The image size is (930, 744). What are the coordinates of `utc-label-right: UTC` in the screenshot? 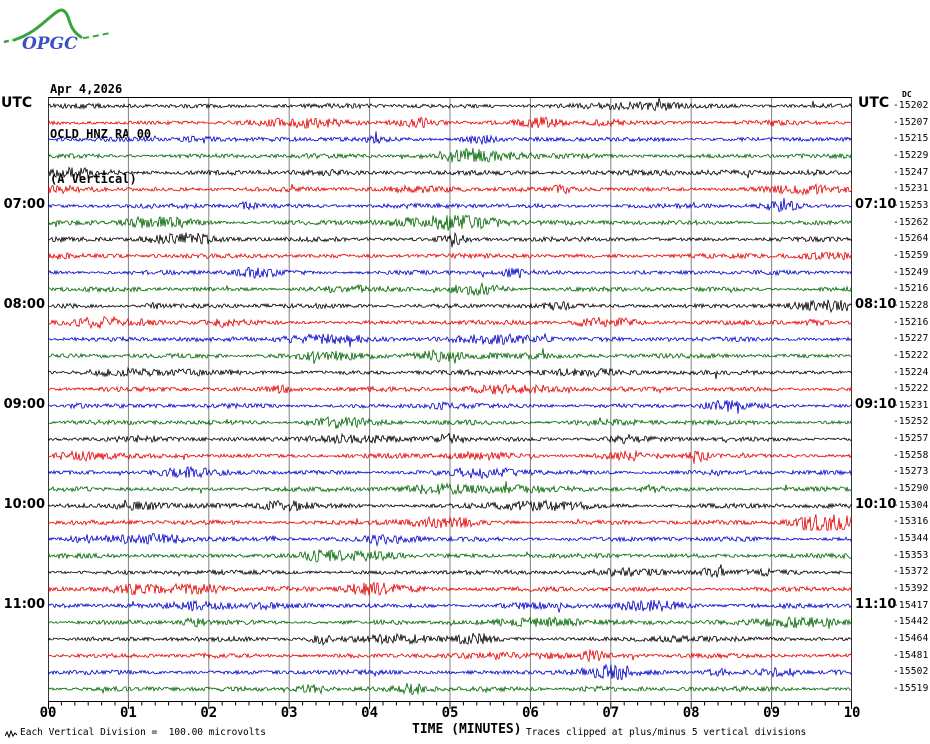 It's located at (874, 103).